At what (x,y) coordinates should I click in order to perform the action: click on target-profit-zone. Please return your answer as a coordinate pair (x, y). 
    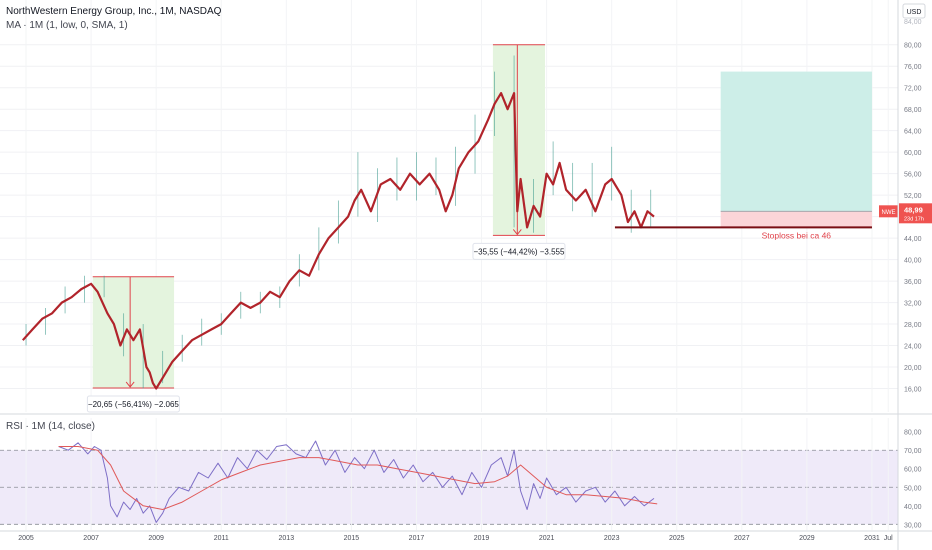
    Looking at the image, I should click on (796, 141).